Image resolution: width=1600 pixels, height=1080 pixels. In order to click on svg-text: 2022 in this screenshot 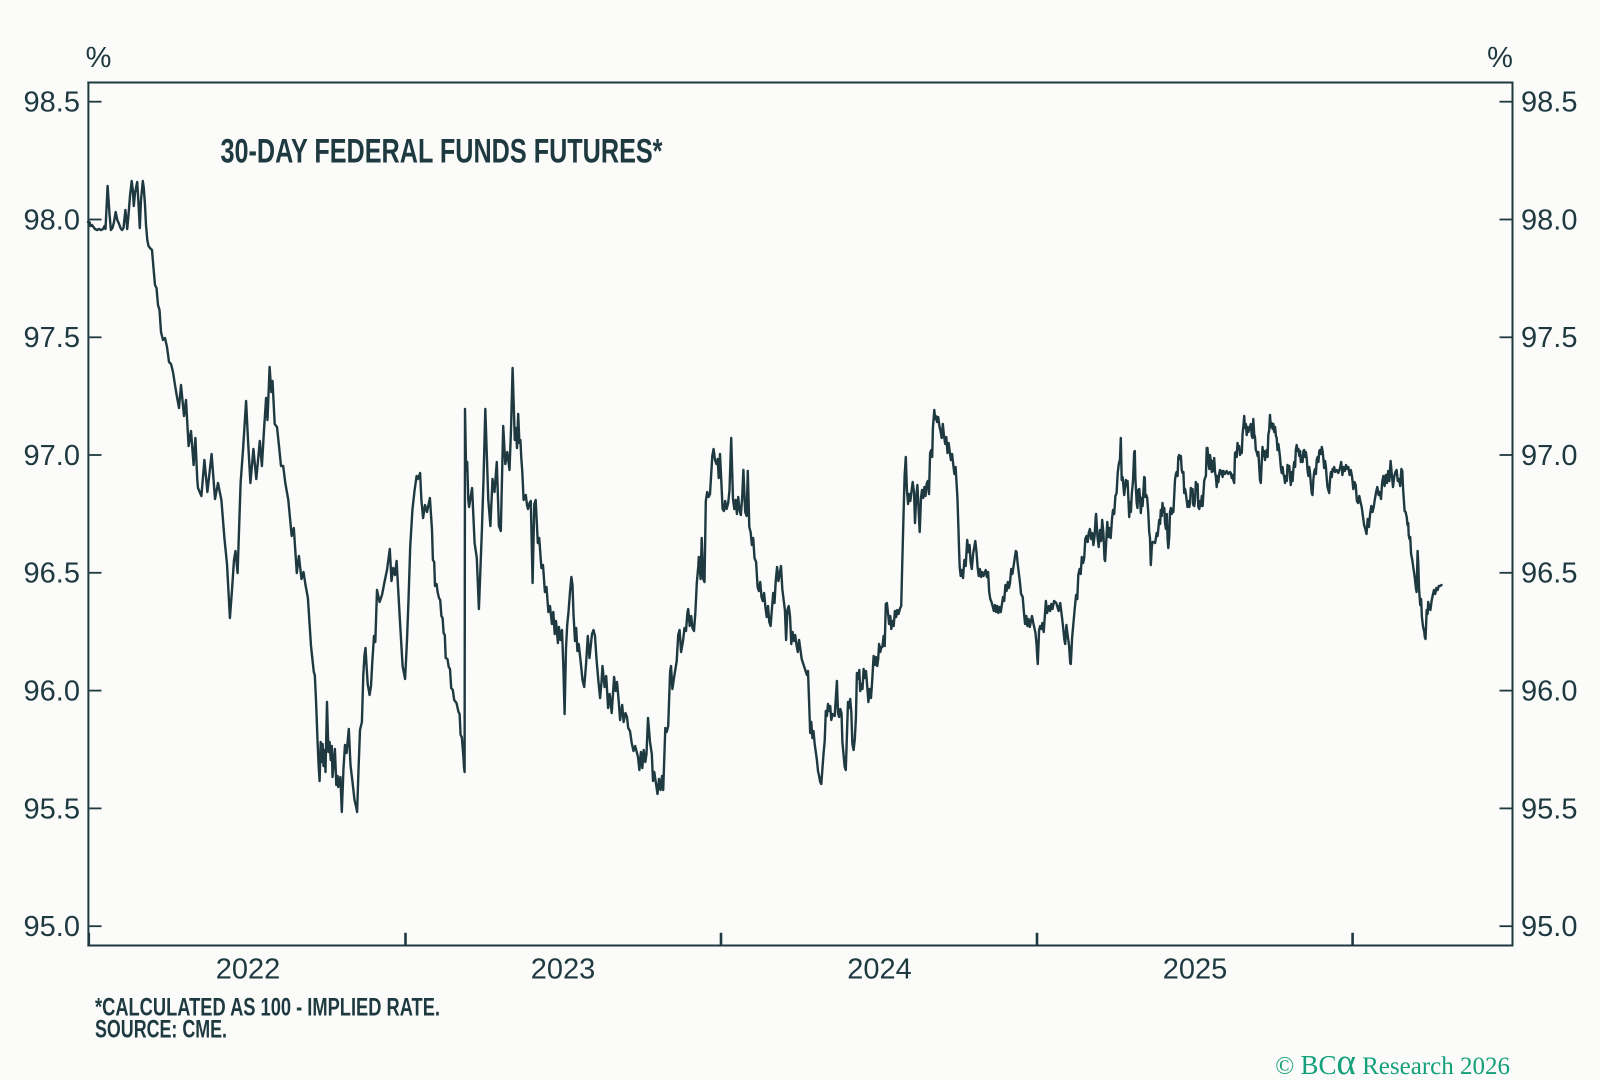, I will do `click(248, 970)`.